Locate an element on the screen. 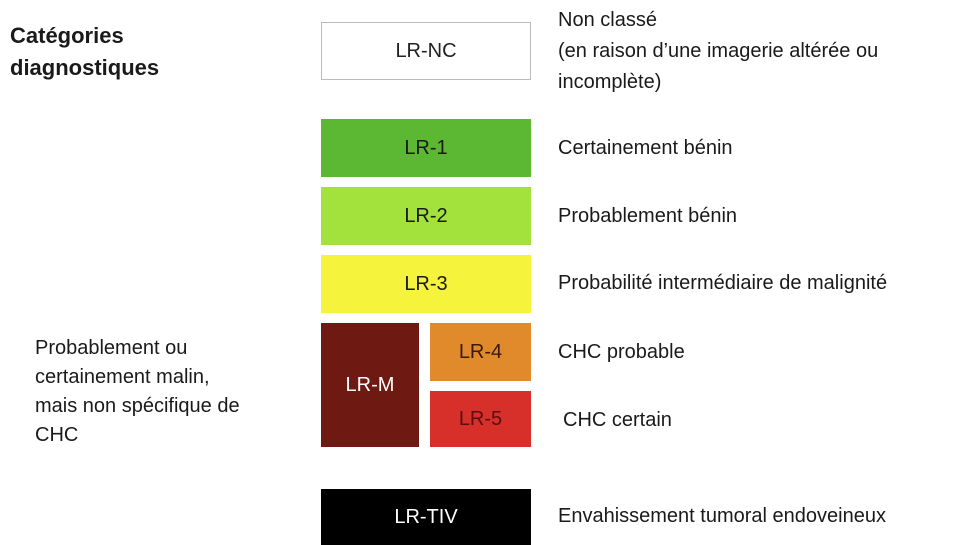 The height and width of the screenshot is (545, 971). text-line: Probablement bénin is located at coordinates (648, 216).